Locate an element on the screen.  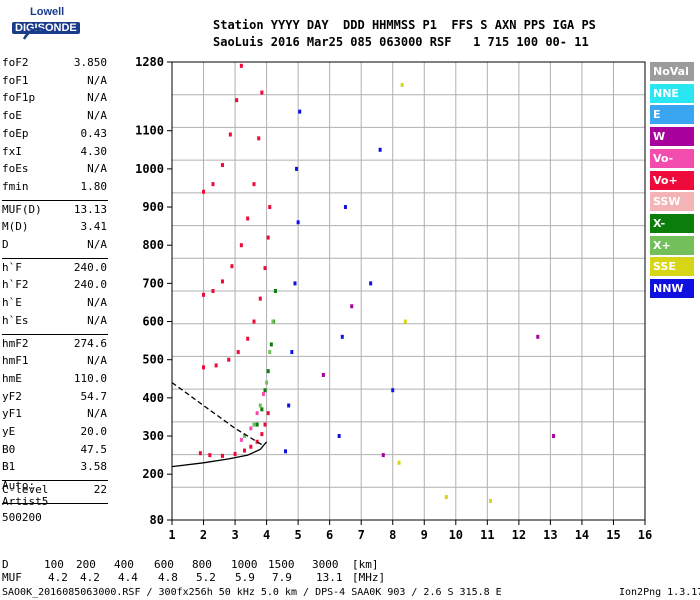
param-row: D N/A is located at coordinates (54, 245).